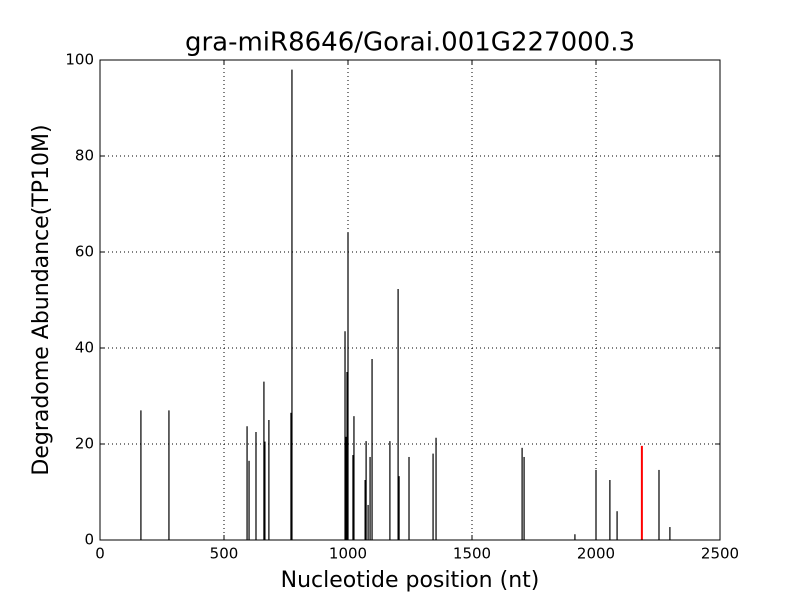 Image resolution: width=800 pixels, height=600 pixels. What do you see at coordinates (410, 580) in the screenshot?
I see `x-axis-label: Nucleotide position (nt)` at bounding box center [410, 580].